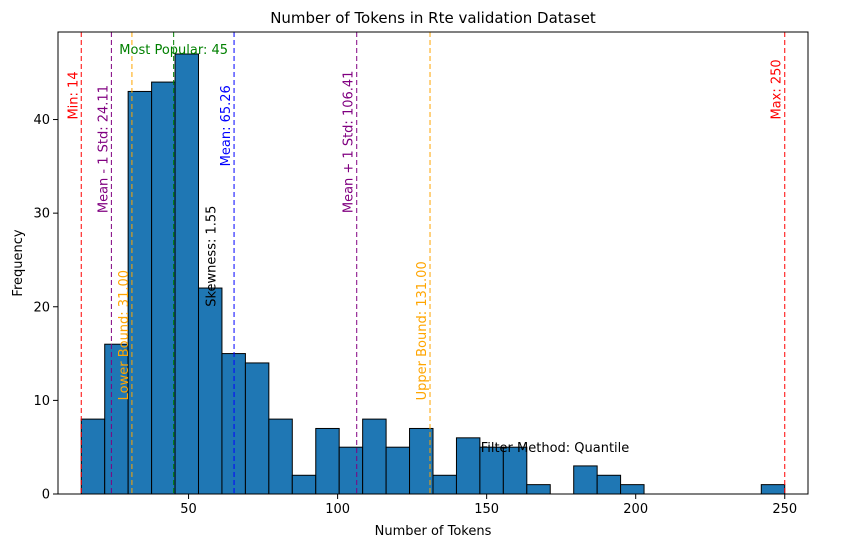 Image resolution: width=841 pixels, height=547 pixels. What do you see at coordinates (777, 89) in the screenshot?
I see `ref-label-max: Max: 250` at bounding box center [777, 89].